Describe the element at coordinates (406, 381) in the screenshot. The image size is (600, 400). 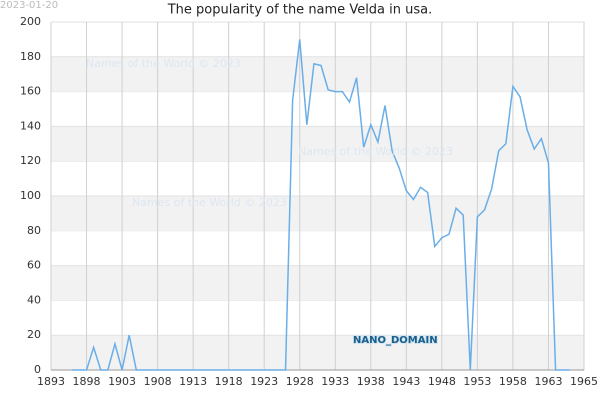
I see `x-tick-label: 1943` at that location.